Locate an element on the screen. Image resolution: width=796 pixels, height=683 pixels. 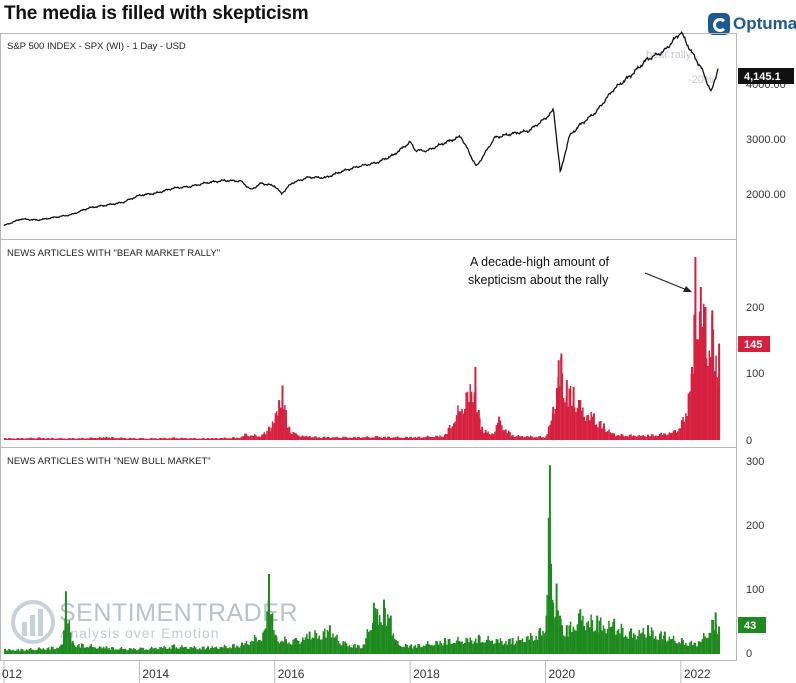
bear-last-value: 145 is located at coordinates (753, 345).